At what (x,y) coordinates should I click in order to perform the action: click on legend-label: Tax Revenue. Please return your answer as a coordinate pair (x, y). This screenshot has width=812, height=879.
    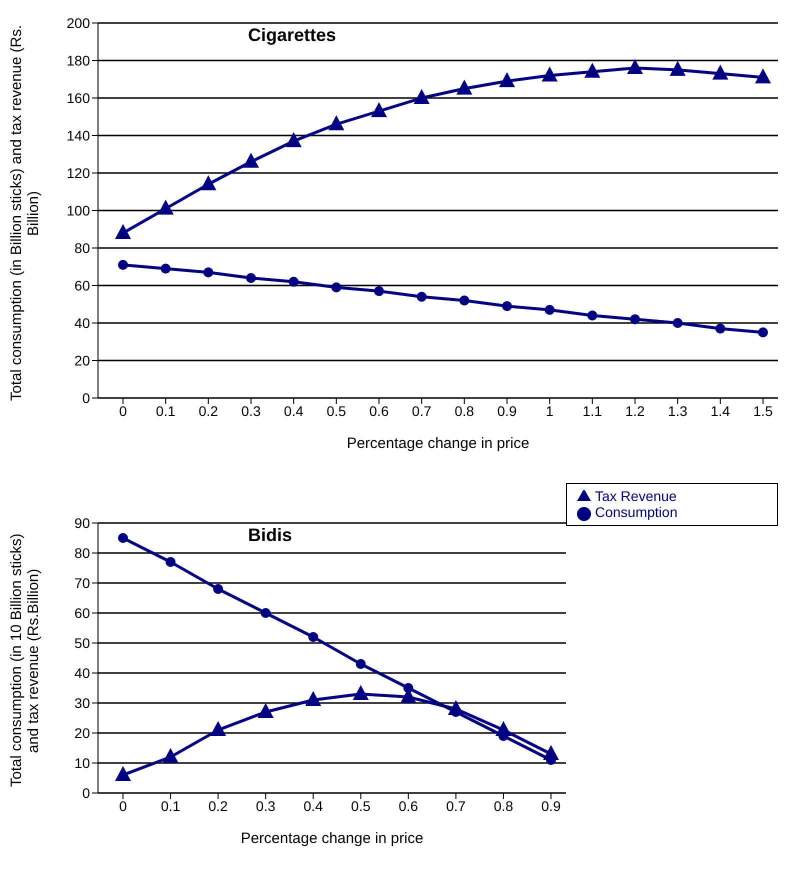
    Looking at the image, I should click on (636, 496).